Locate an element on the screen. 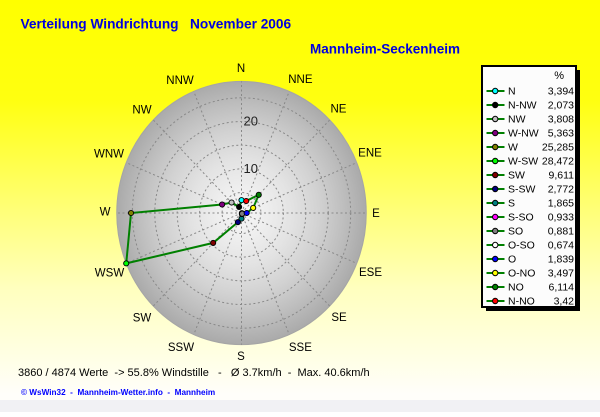 The width and height of the screenshot is (600, 417). svg-text: N-NO is located at coordinates (521, 302).